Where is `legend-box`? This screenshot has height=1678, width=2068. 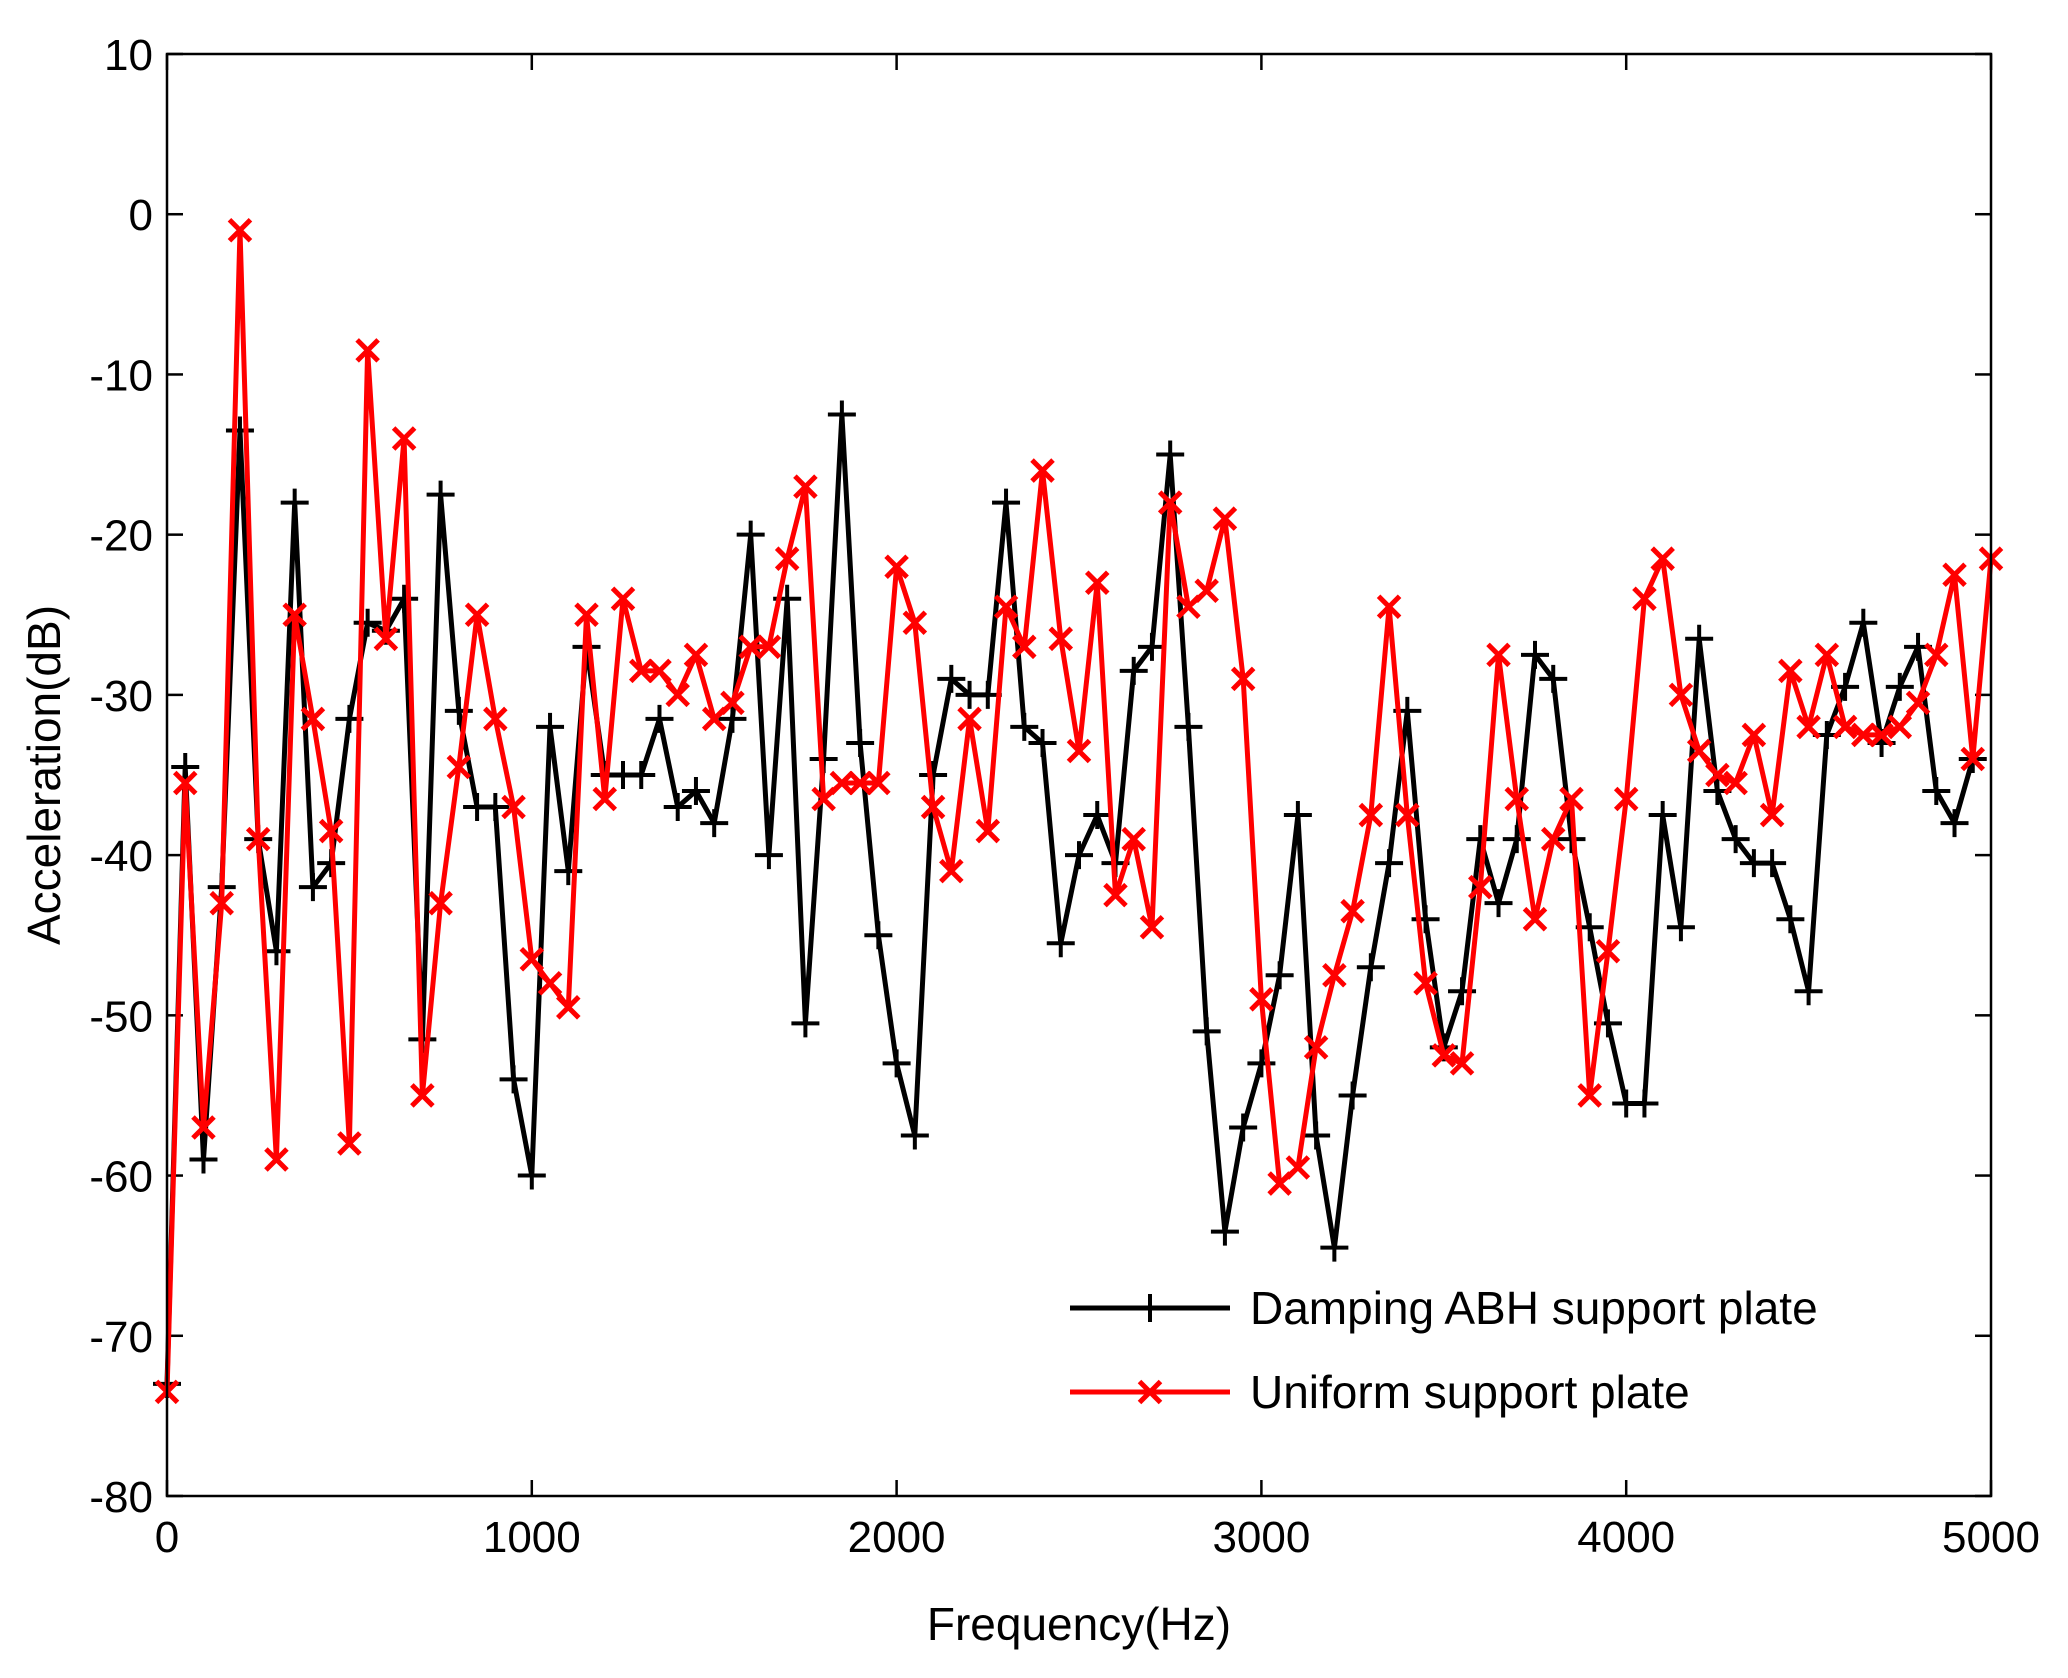
legend-box is located at coordinates (1510, 1350).